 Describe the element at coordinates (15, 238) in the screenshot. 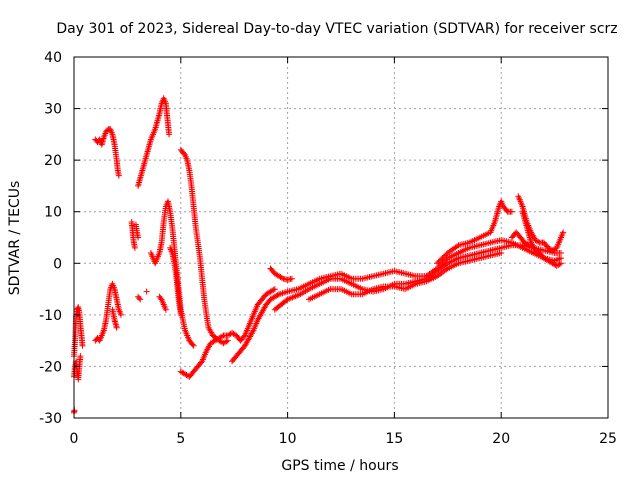

I see `y-axis-label: SDTVAR / TECUs` at that location.